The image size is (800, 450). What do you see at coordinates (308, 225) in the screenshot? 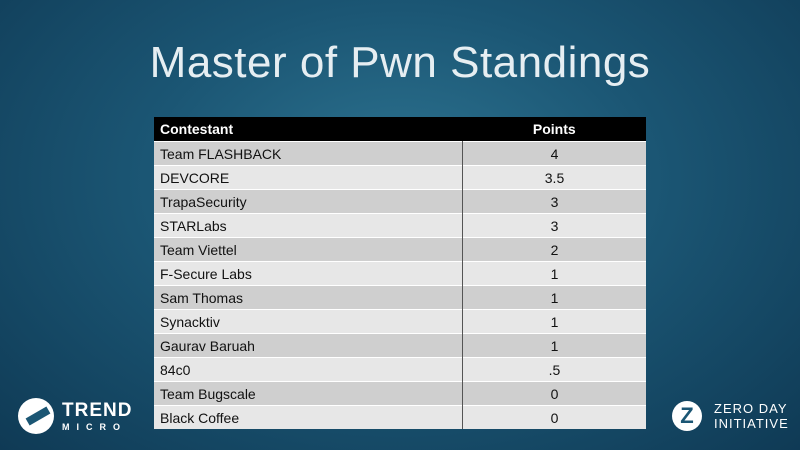
I see `contestant-cell: STARLabs` at bounding box center [308, 225].